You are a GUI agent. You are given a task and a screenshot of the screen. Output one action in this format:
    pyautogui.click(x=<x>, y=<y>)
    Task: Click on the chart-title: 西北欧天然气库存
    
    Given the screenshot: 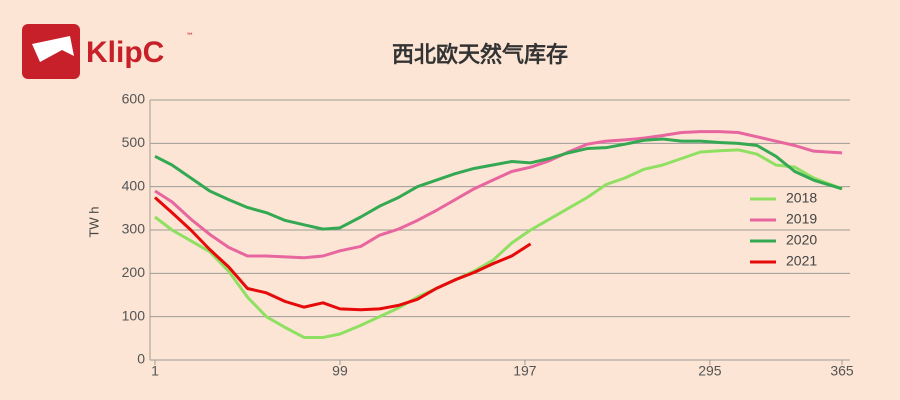 What is the action you would take?
    pyautogui.click(x=480, y=55)
    